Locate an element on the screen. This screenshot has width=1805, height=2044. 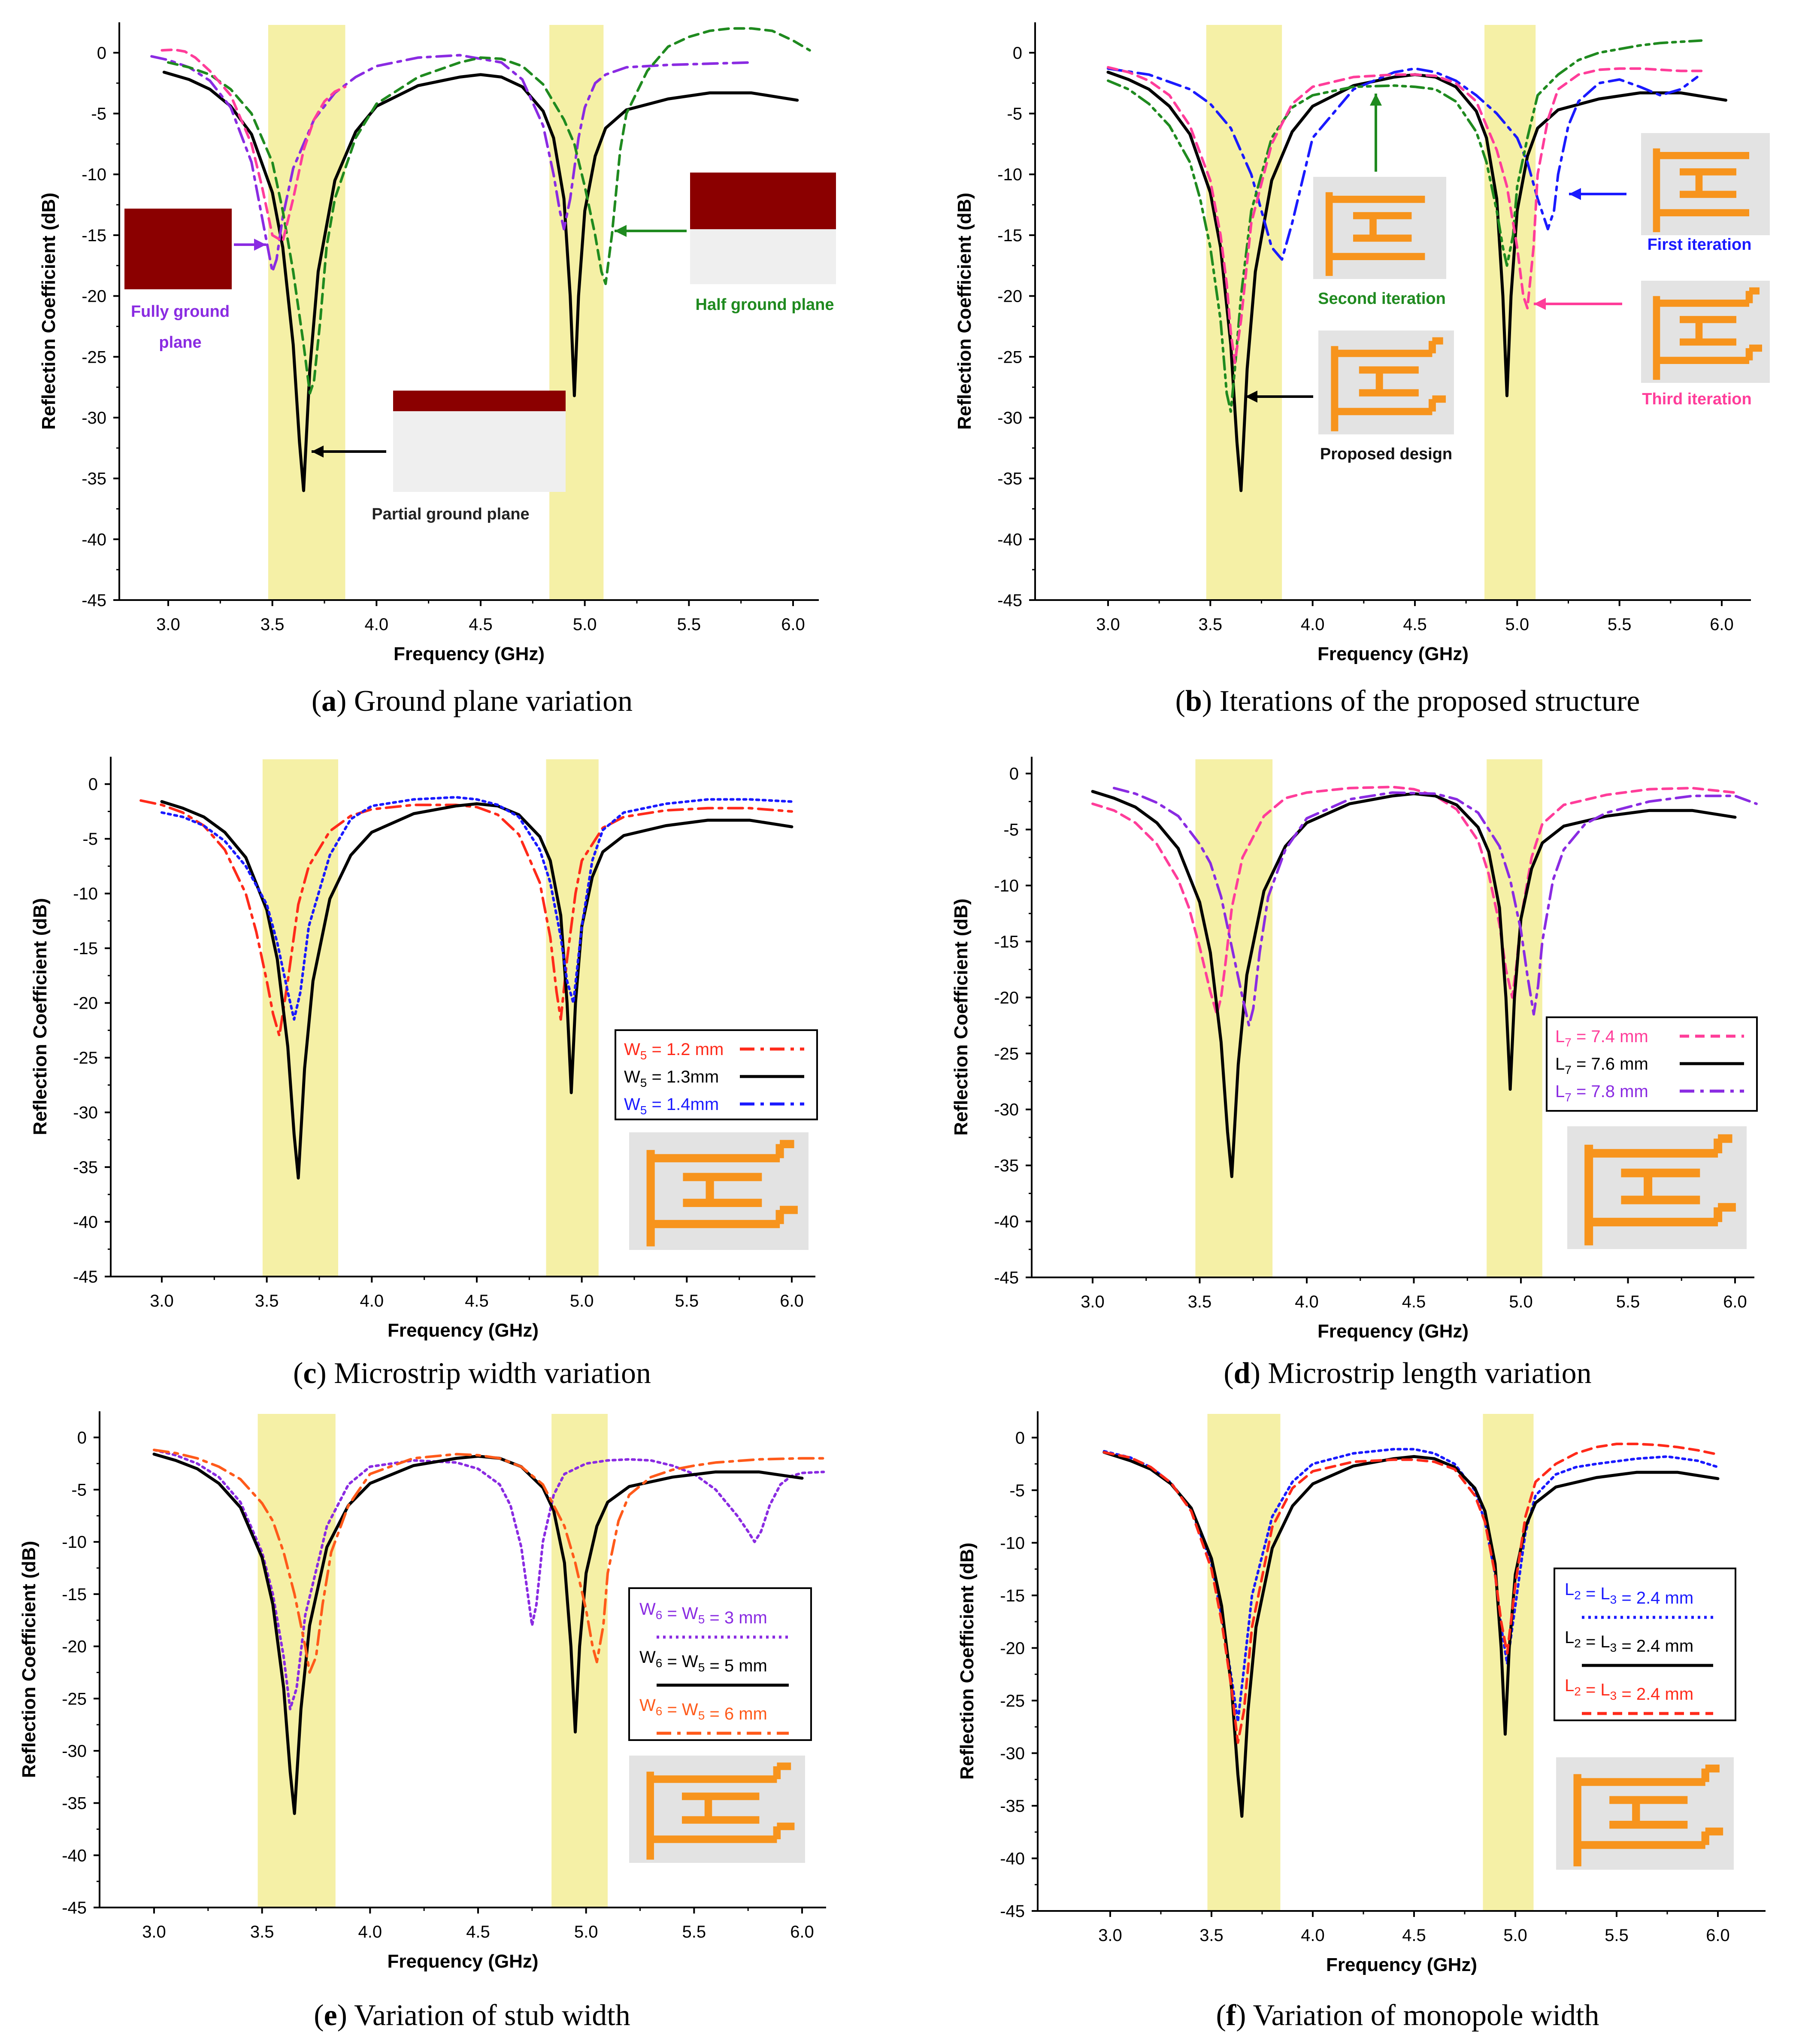
caption-text: ) Iterations of the proposed structure is located at coordinates (1421, 701).